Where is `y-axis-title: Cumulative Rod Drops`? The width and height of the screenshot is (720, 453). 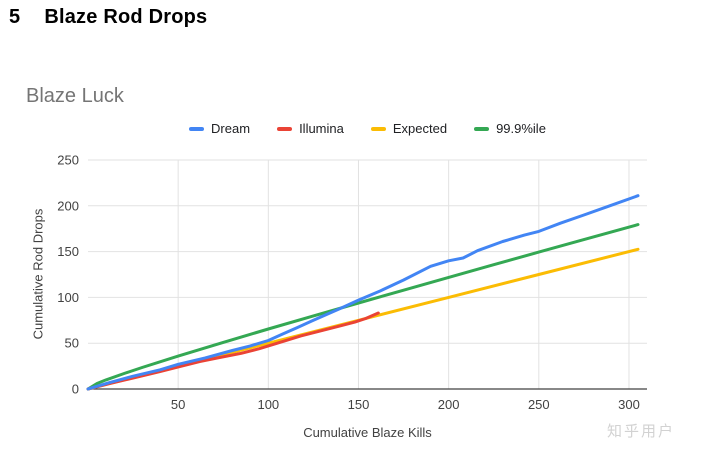
y-axis-title: Cumulative Rod Drops is located at coordinates (38, 274).